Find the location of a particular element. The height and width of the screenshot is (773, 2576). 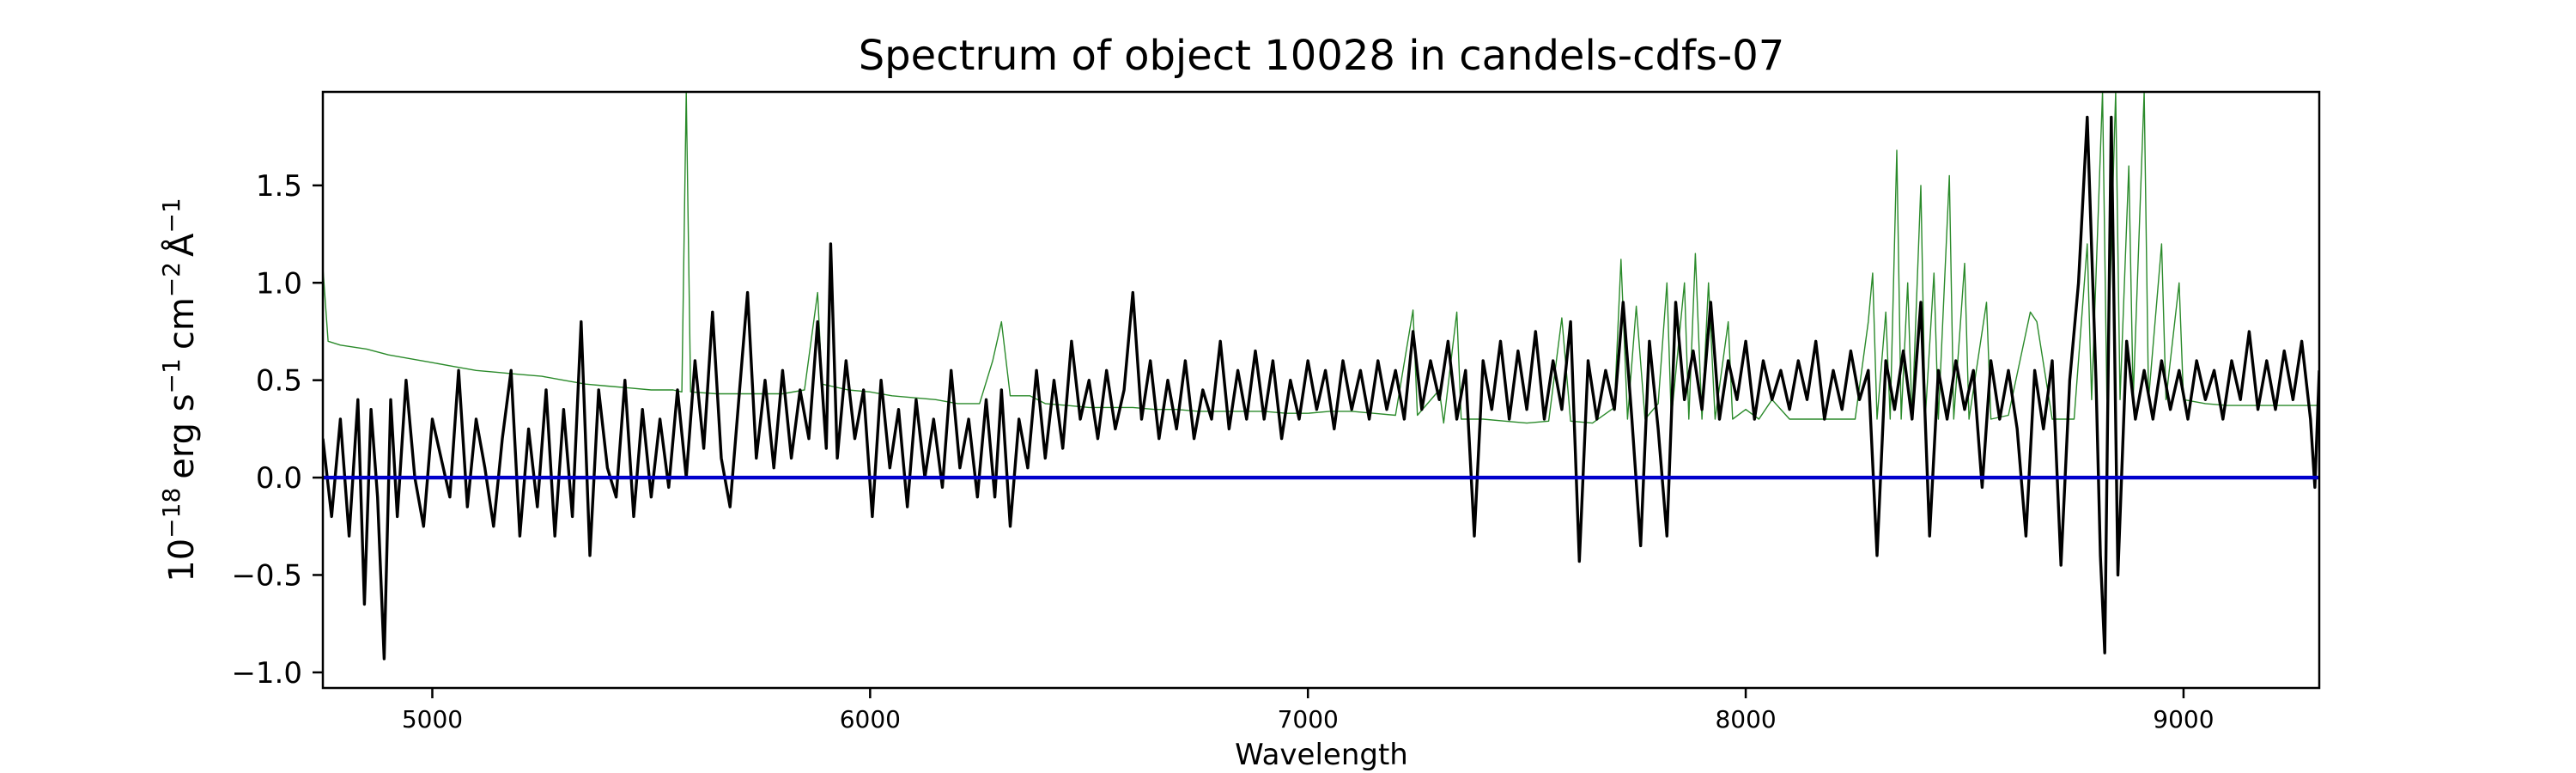

y-label-angstrom: Å is located at coordinates (181, 245).